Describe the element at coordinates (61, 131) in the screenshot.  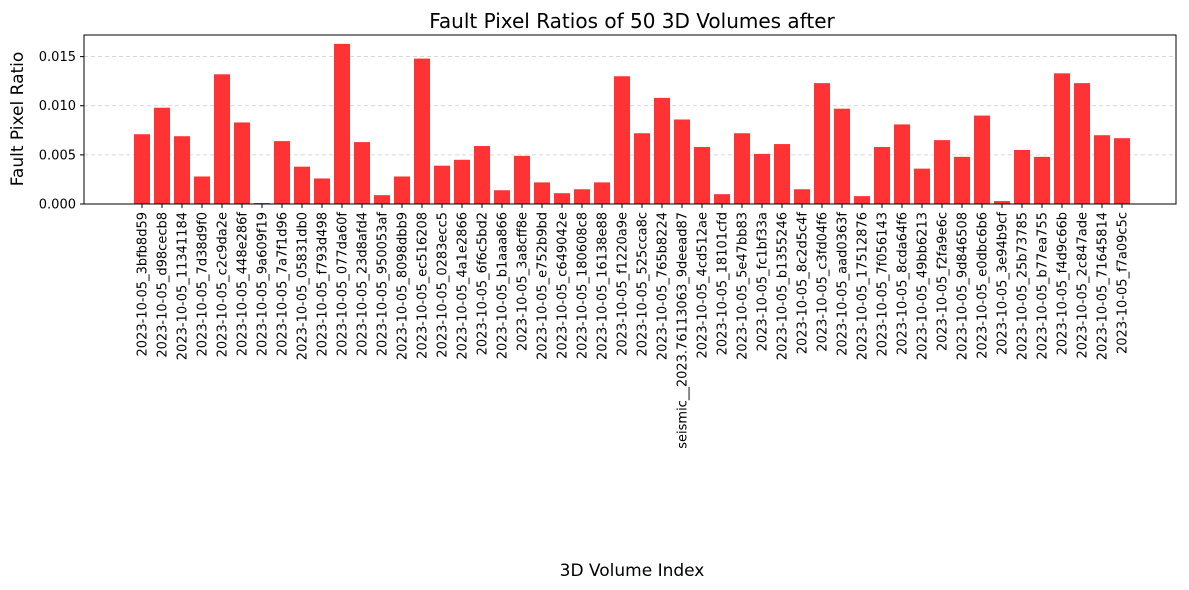
I see `y-axis-ticks: 0.000 0.005 0.010 0.015` at that location.